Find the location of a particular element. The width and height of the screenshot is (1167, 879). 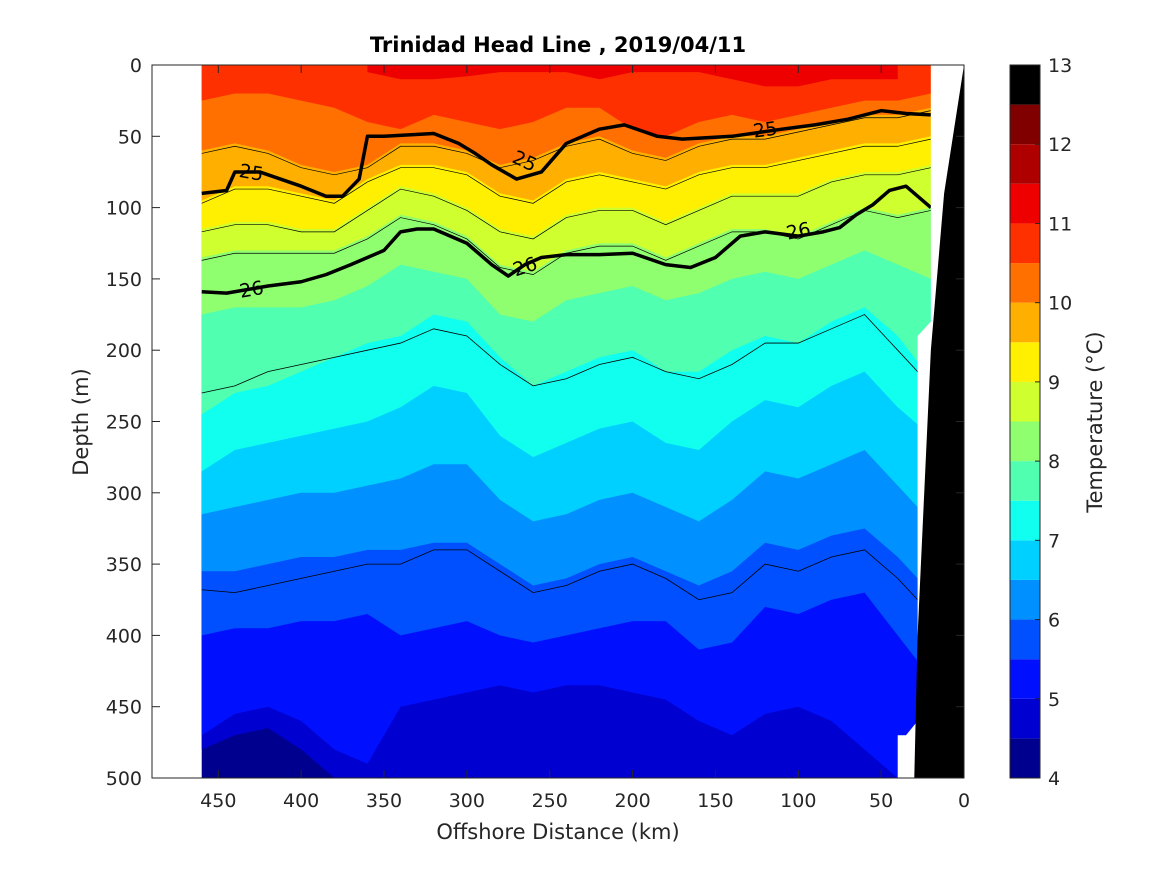

x-tick-label: 350 is located at coordinates (384, 801).